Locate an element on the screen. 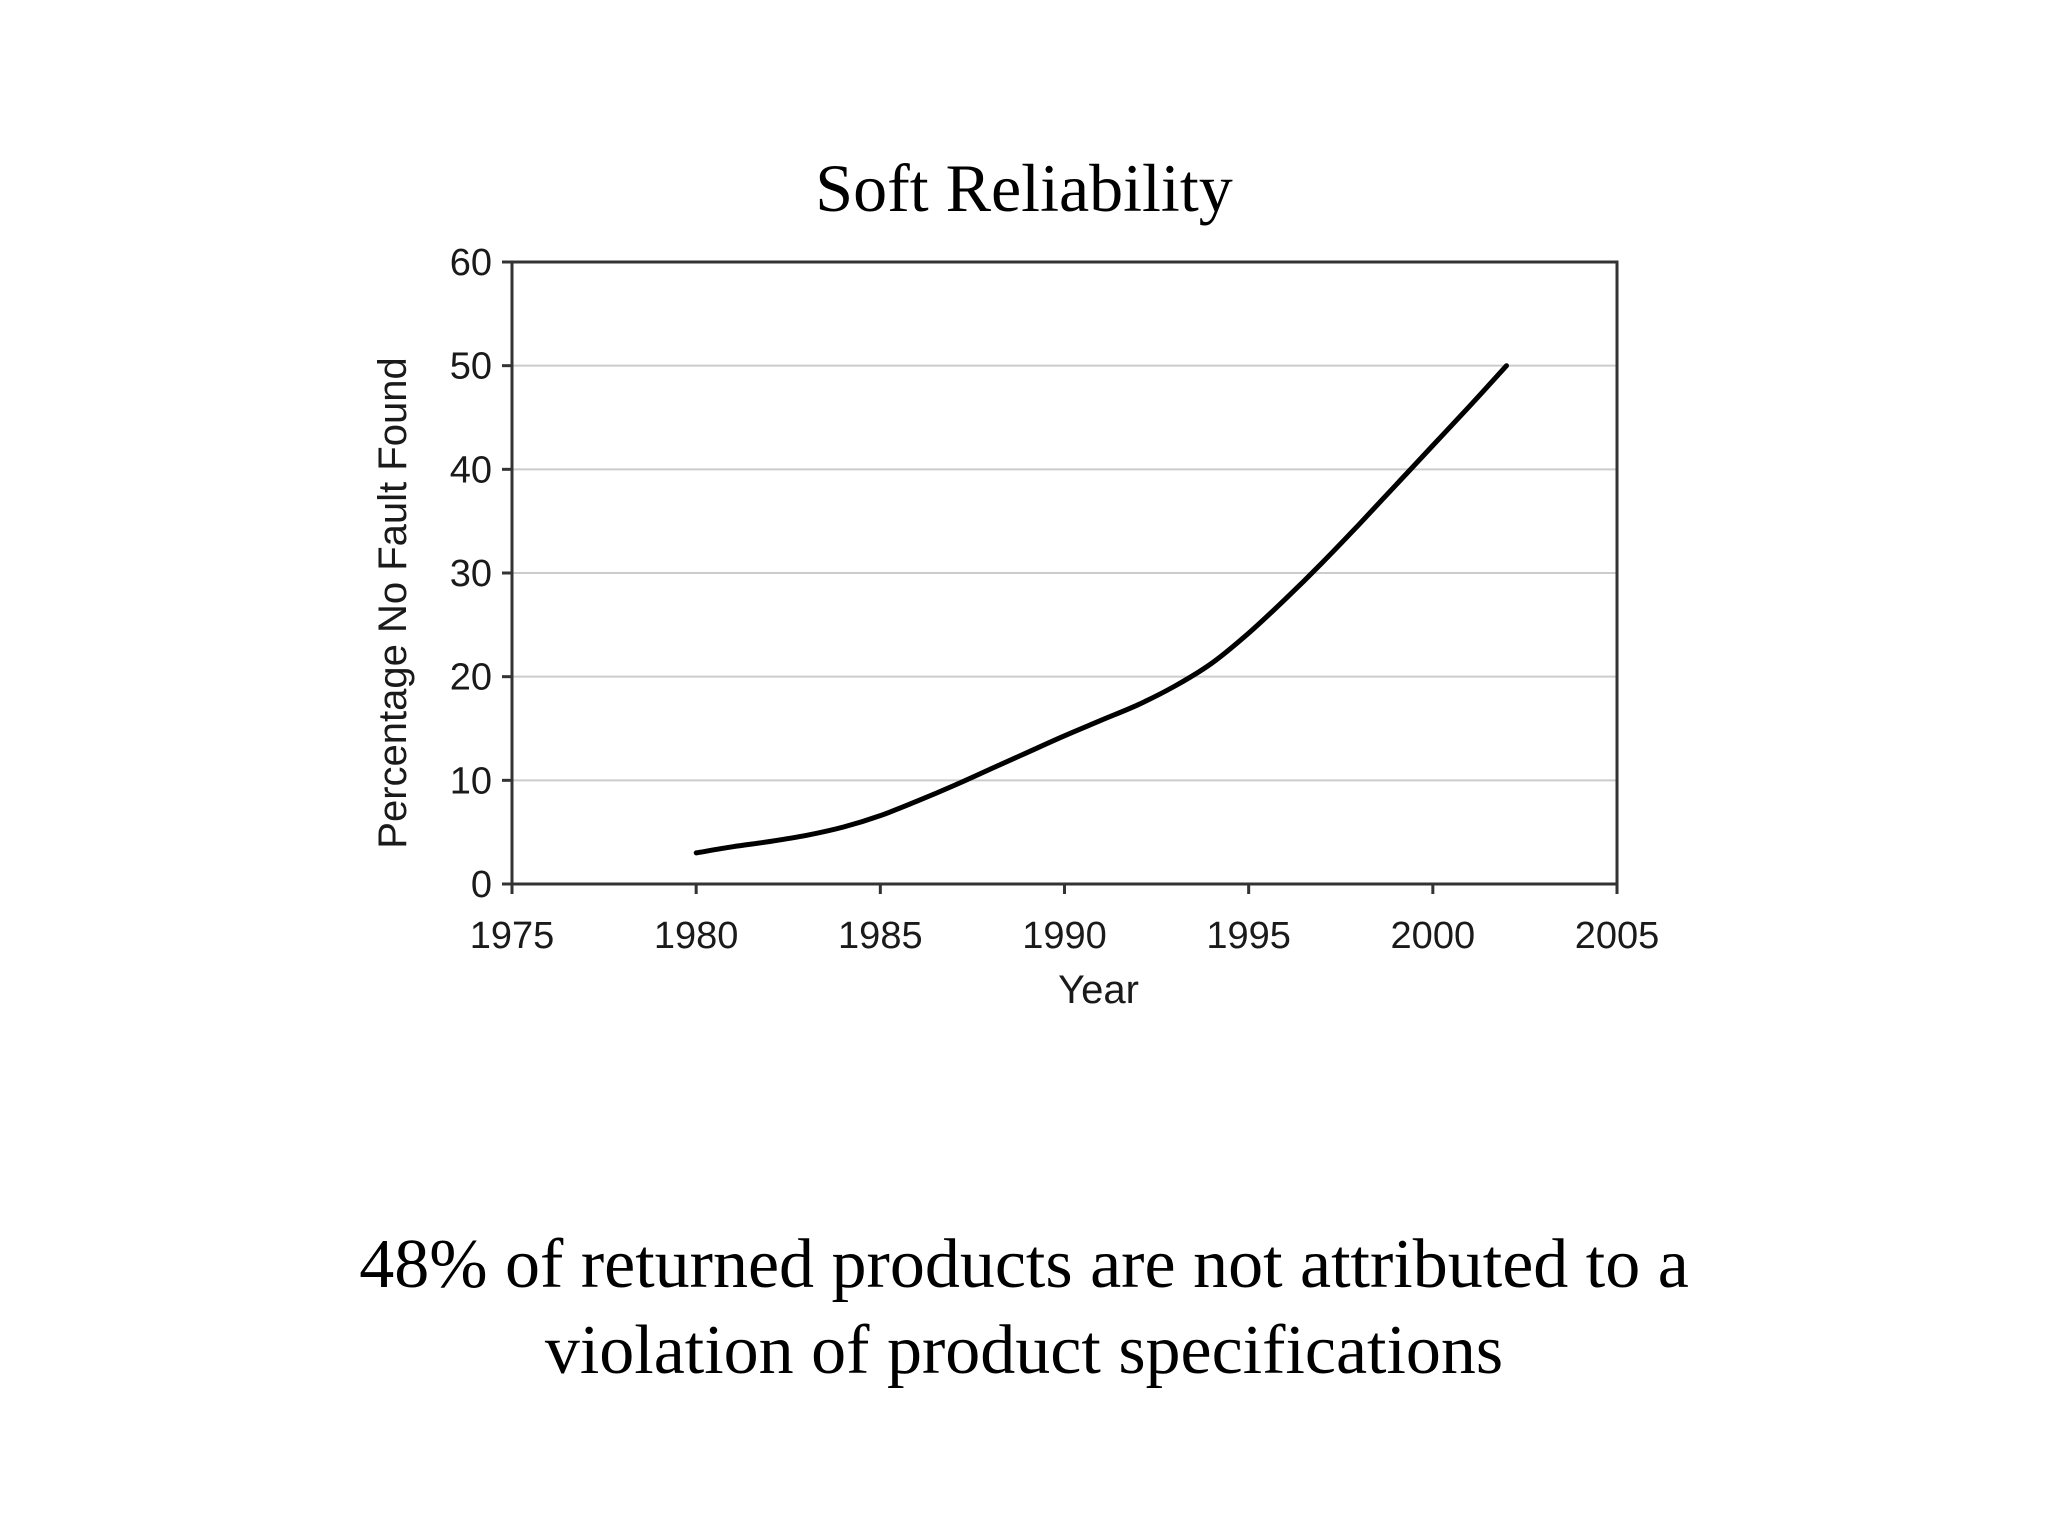 The width and height of the screenshot is (2048, 1536). y-tick-label: 30 is located at coordinates (471, 574).